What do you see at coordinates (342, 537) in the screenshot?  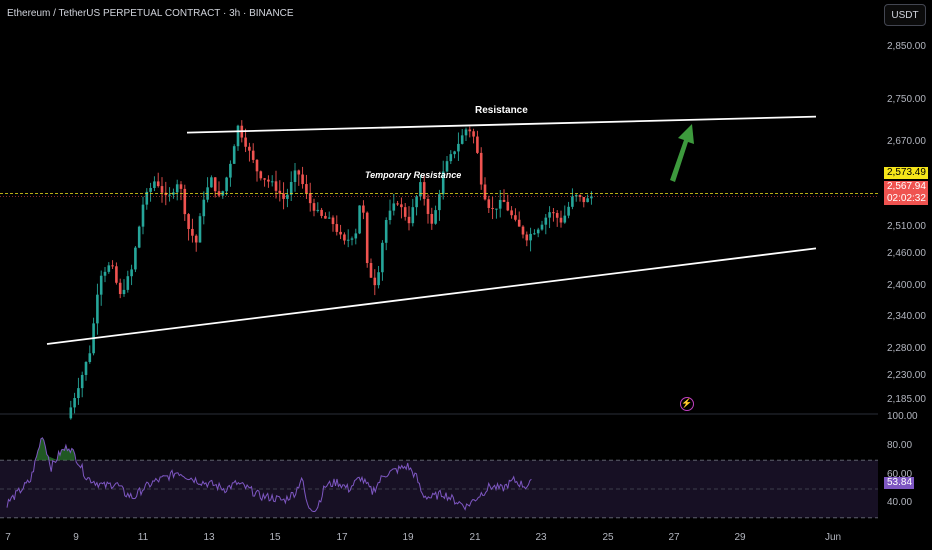 I see `time-axis-label: 17` at bounding box center [342, 537].